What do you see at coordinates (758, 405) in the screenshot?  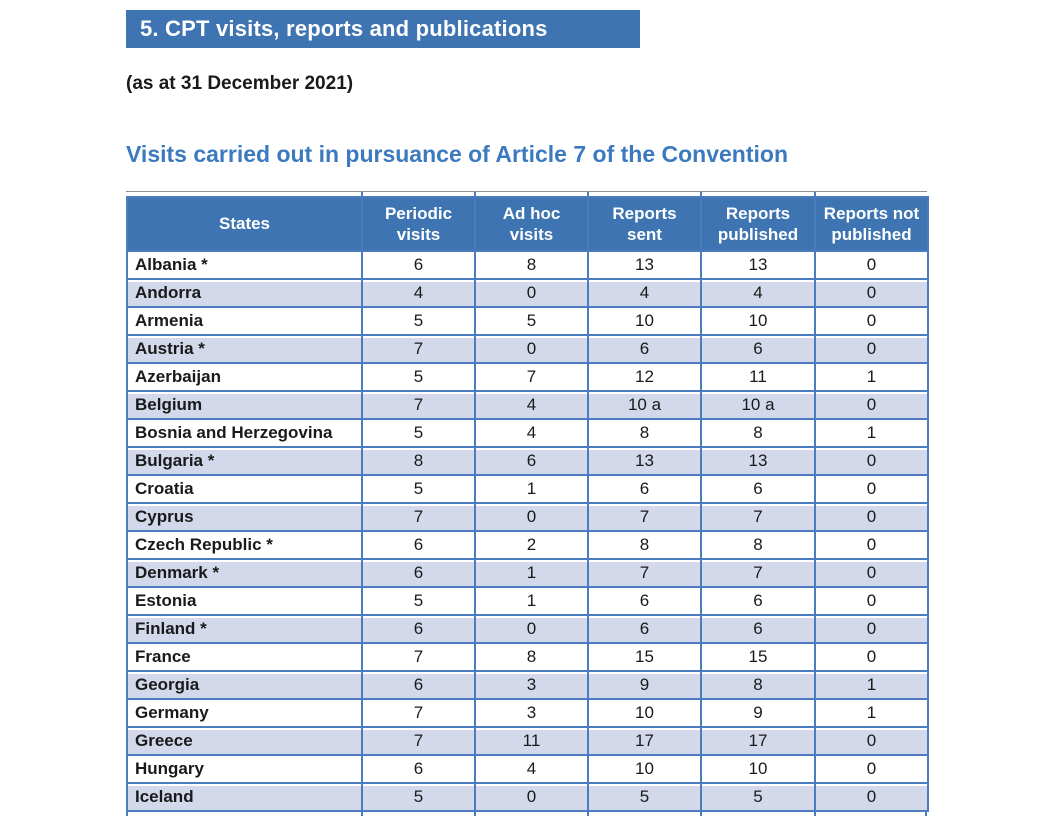 I see `value-cell: 10 a` at bounding box center [758, 405].